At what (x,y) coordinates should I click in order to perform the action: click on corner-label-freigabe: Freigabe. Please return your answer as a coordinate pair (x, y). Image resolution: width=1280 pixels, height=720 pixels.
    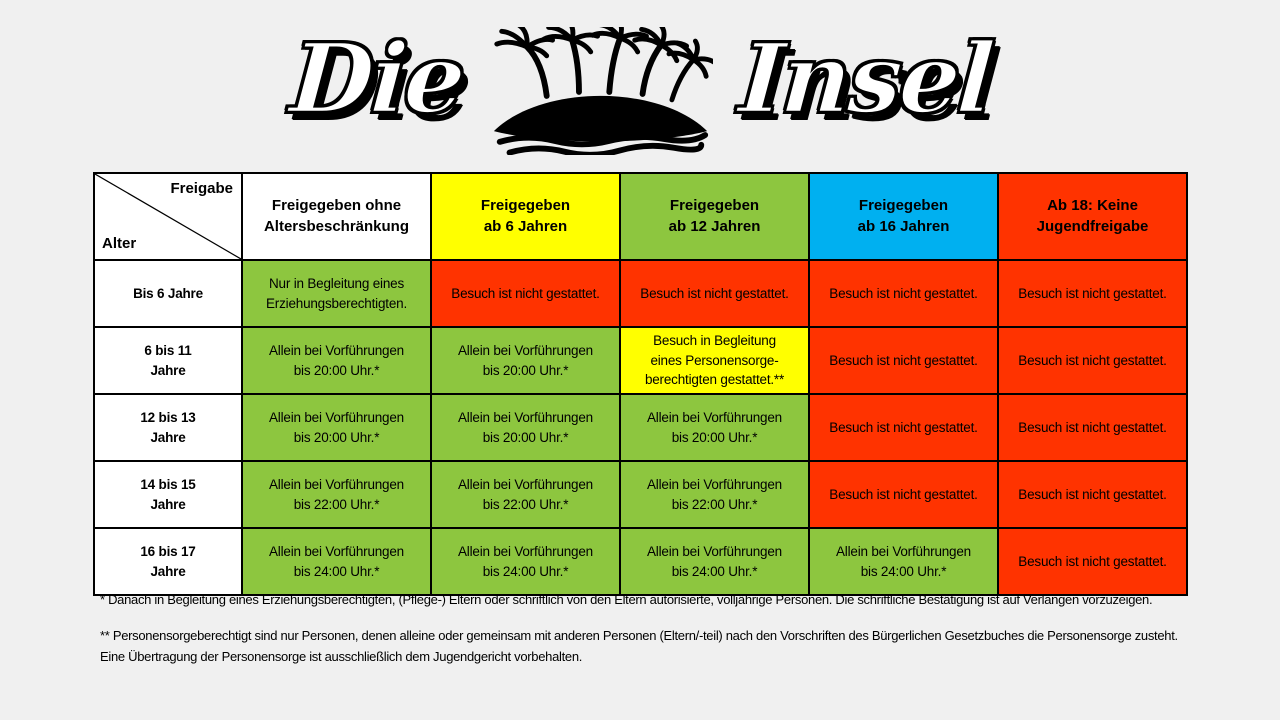
    Looking at the image, I should click on (201, 188).